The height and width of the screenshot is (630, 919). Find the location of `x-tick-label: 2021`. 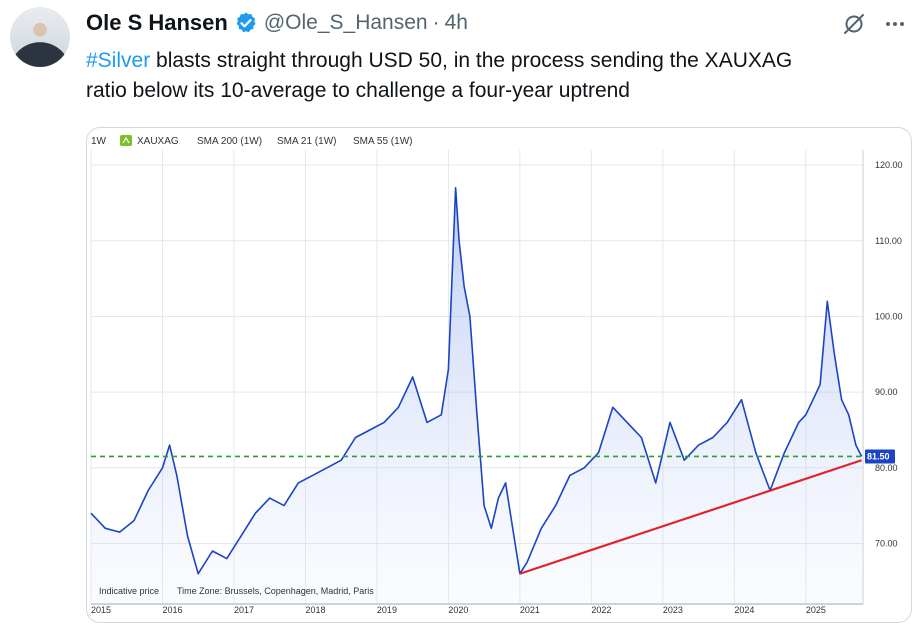

x-tick-label: 2021 is located at coordinates (530, 610).